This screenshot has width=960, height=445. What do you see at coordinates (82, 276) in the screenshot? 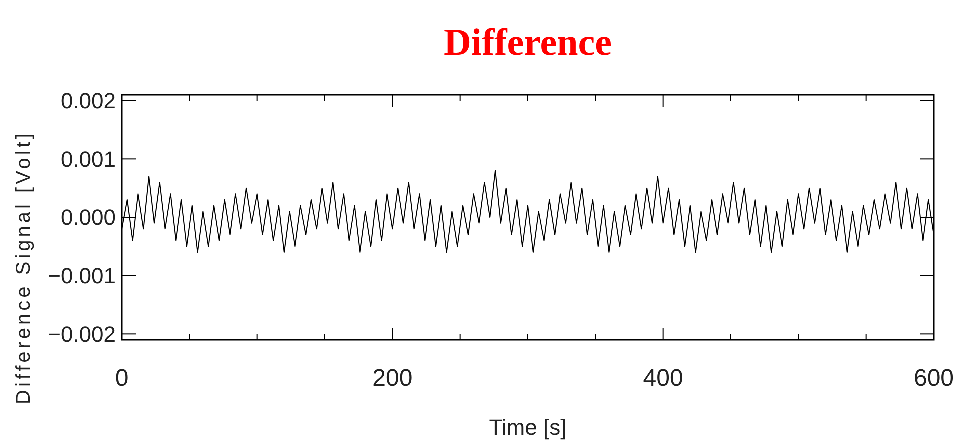
I see `y-tick-label: −0.001` at bounding box center [82, 276].